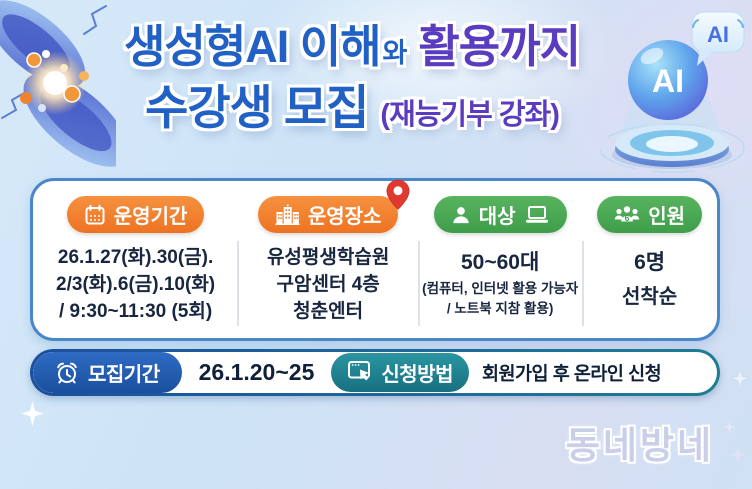 Image resolution: width=752 pixels, height=489 pixels. I want to click on apply-method-label: 신청방법, so click(417, 375).